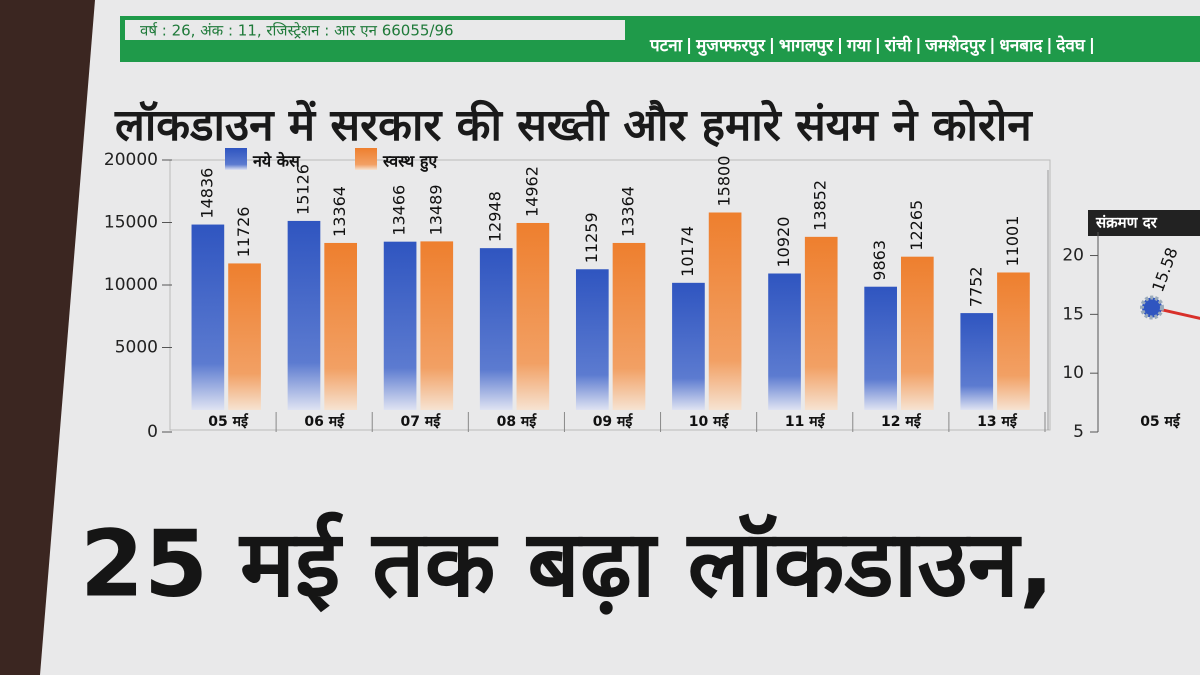  Describe the element at coordinates (783, 242) in the screenshot. I see `value-label: 10920` at that location.